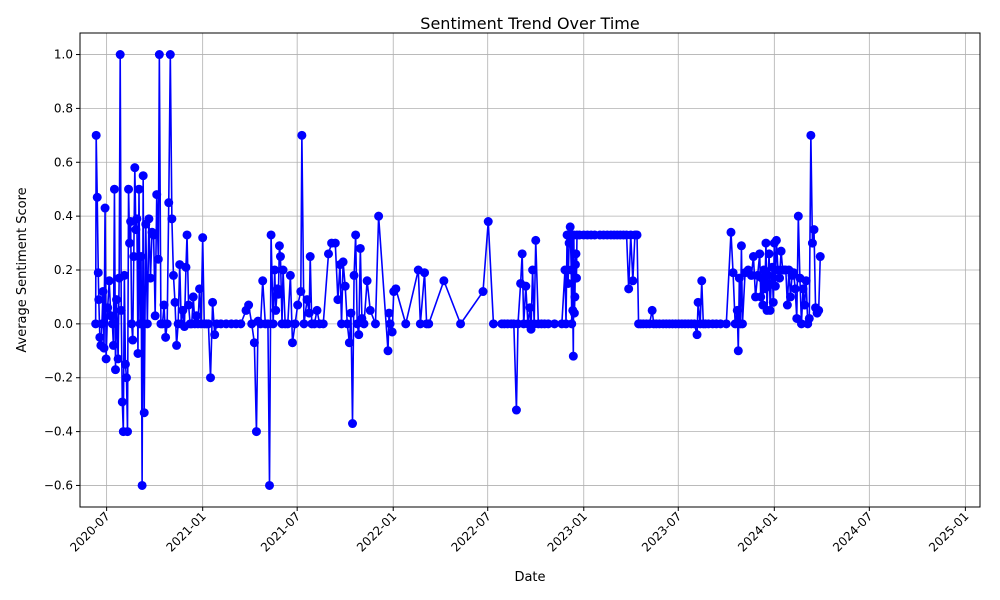 Image resolution: width=1000 pixels, height=600 pixels. I want to click on y-tick-label: −0.2, so click(58, 378).